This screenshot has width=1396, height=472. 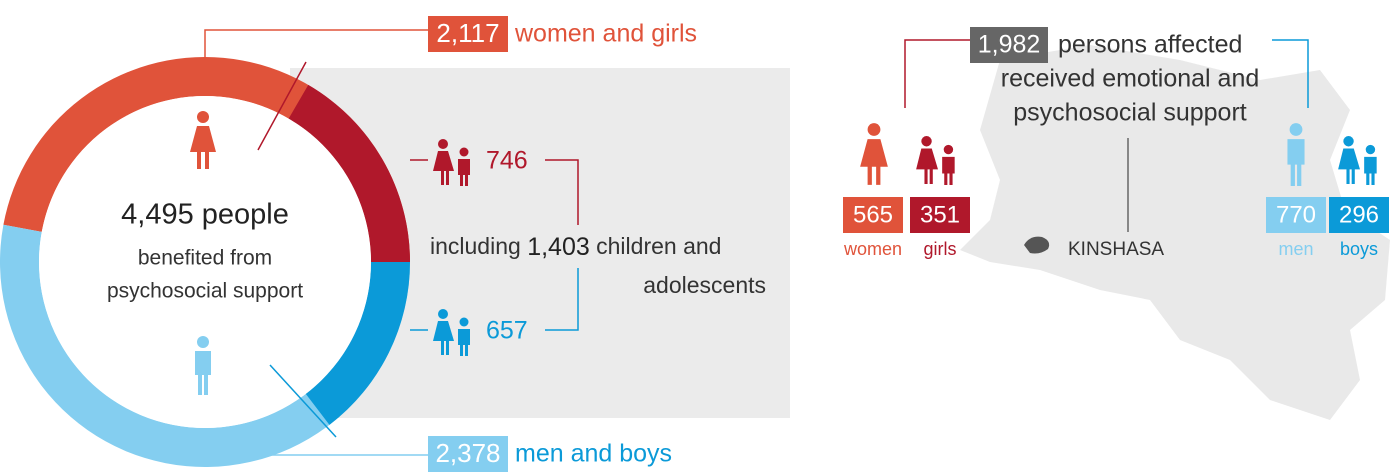 What do you see at coordinates (1359, 249) in the screenshot?
I see `group-name: boys` at bounding box center [1359, 249].